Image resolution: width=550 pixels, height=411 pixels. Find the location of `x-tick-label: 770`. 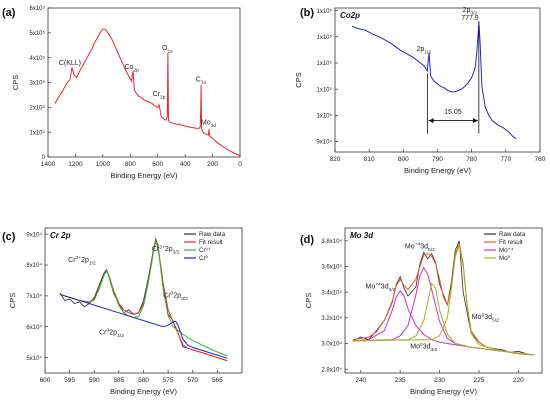

x-tick-label: 770 is located at coordinates (505, 159).